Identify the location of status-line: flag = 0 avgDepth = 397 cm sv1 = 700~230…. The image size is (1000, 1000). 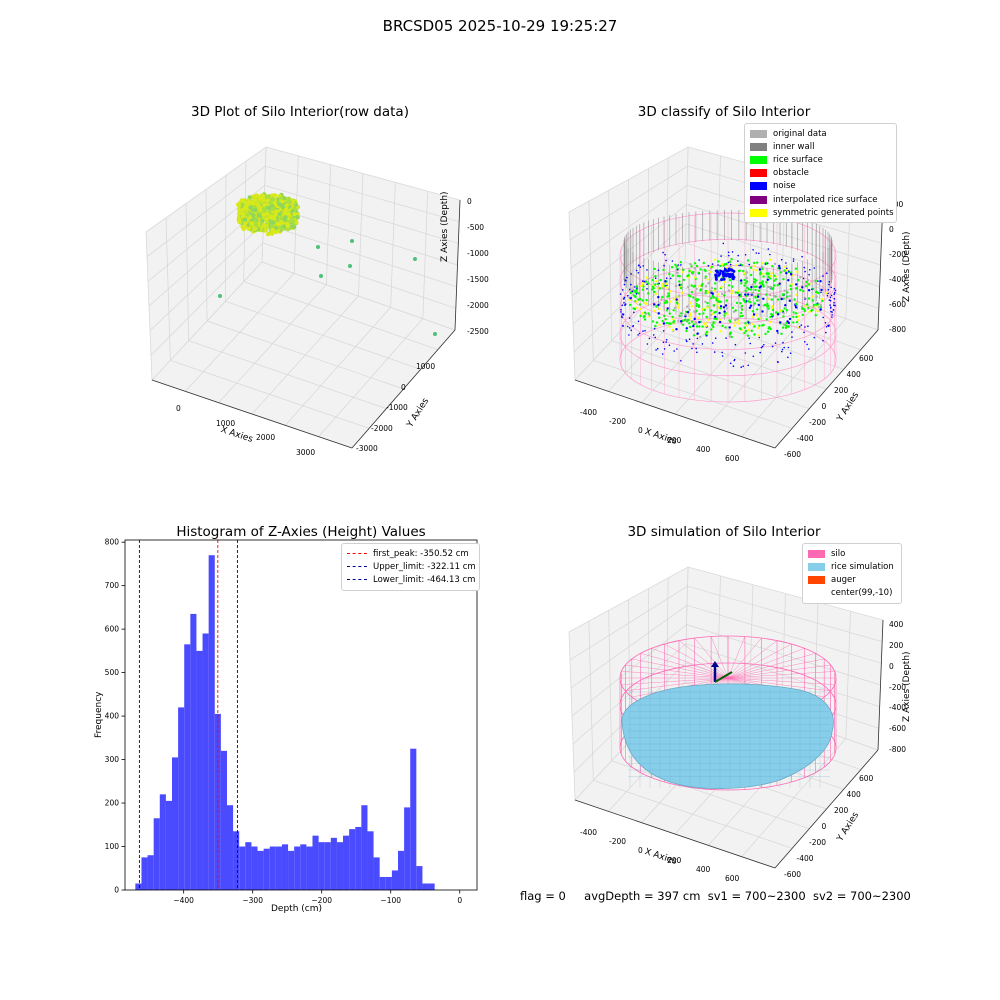
(715, 896).